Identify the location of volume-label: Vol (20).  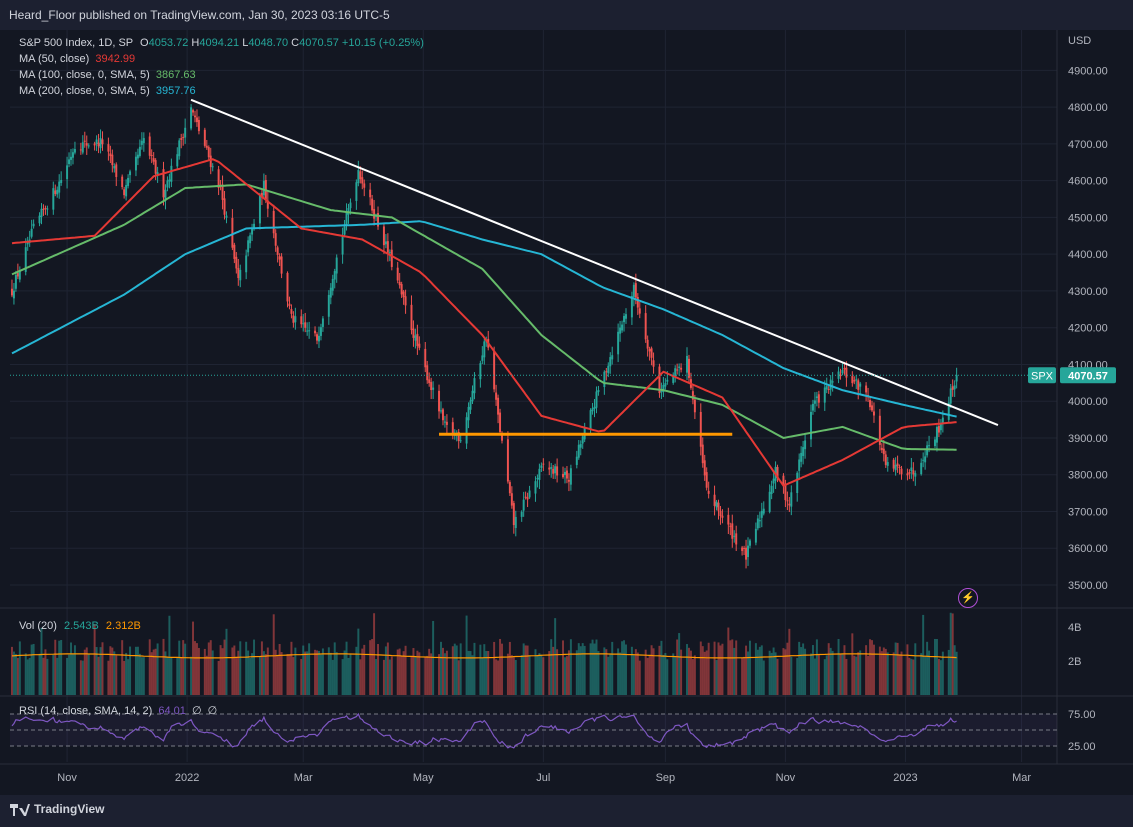
(38, 626).